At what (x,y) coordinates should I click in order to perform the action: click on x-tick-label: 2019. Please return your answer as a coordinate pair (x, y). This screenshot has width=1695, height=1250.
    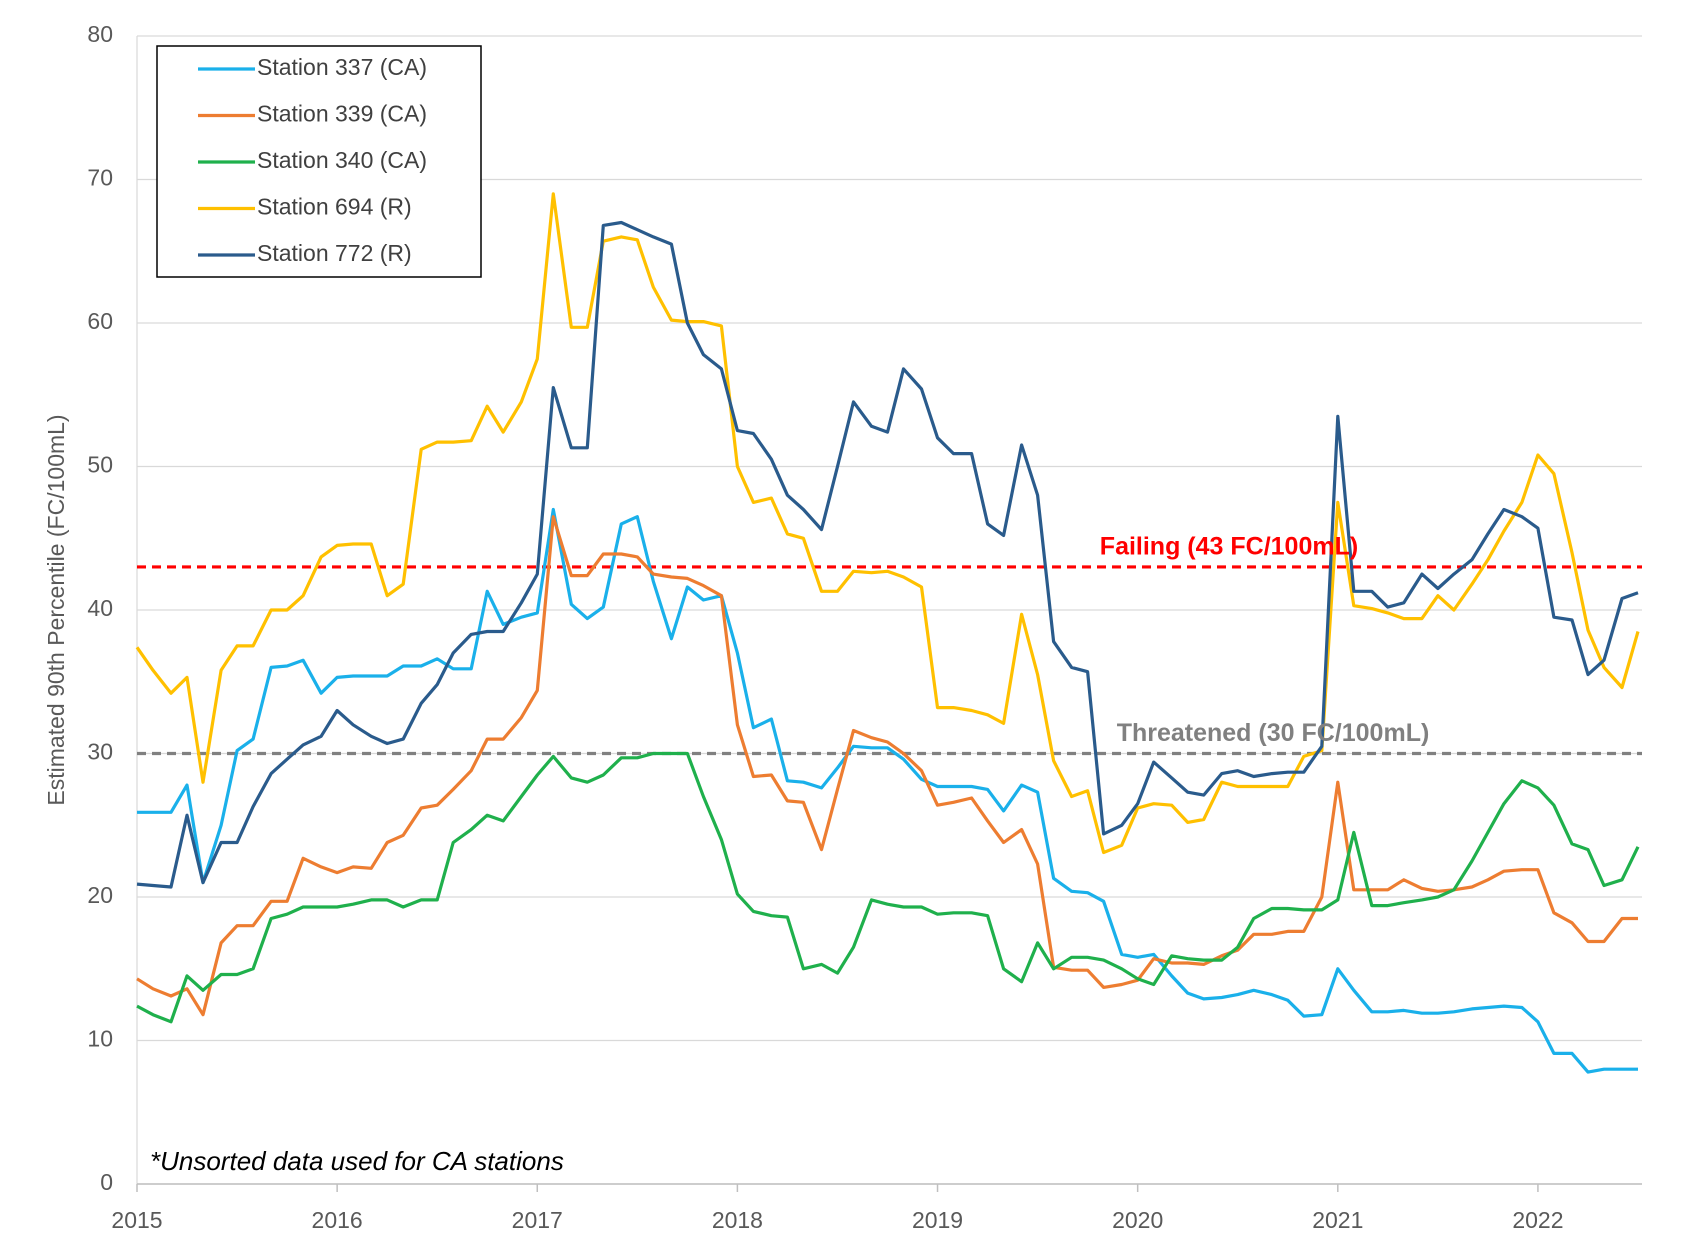
    Looking at the image, I should click on (937, 1220).